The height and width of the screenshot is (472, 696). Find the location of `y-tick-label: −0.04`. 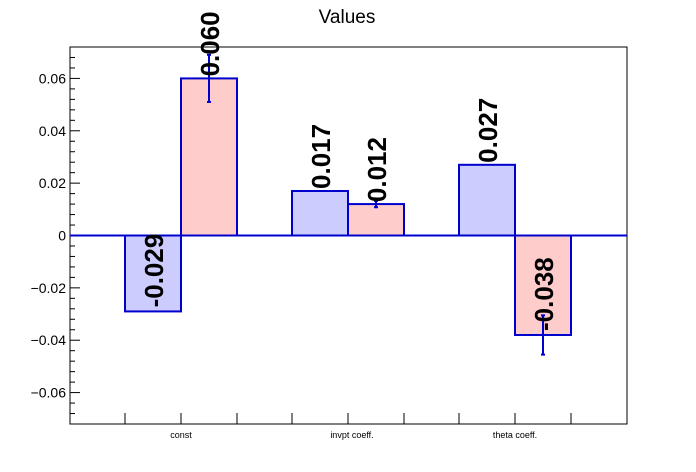

y-tick-label: −0.04 is located at coordinates (49, 340).